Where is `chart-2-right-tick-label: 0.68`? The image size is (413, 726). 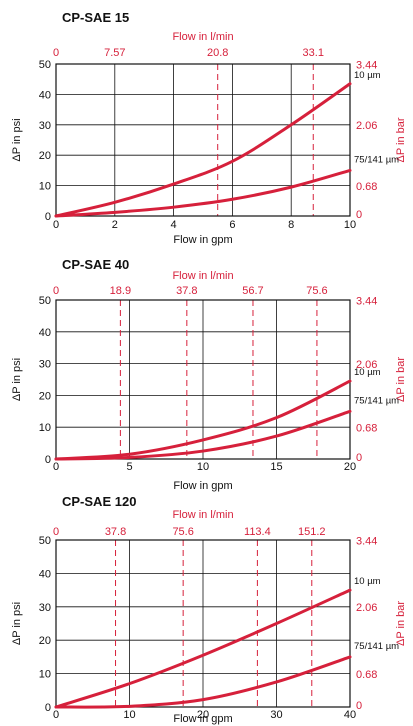
chart-2-right-tick-label: 0.68 is located at coordinates (366, 429).